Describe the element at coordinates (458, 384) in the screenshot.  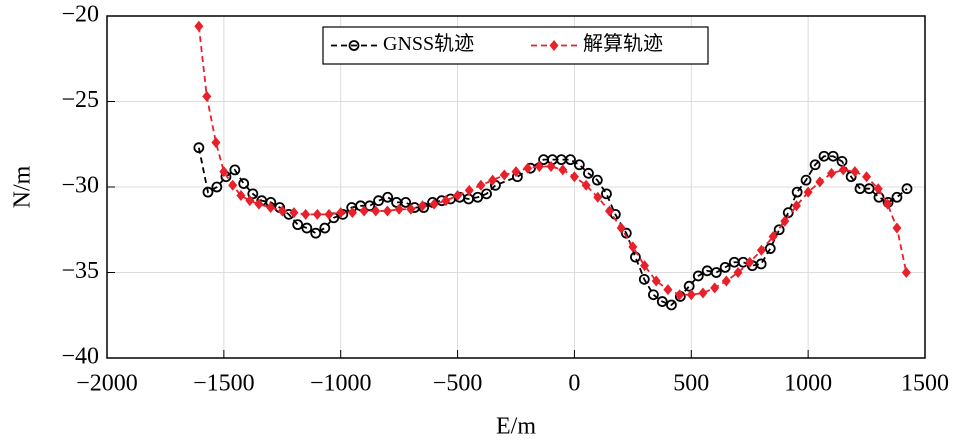
I see `x-tick-label: −500` at that location.